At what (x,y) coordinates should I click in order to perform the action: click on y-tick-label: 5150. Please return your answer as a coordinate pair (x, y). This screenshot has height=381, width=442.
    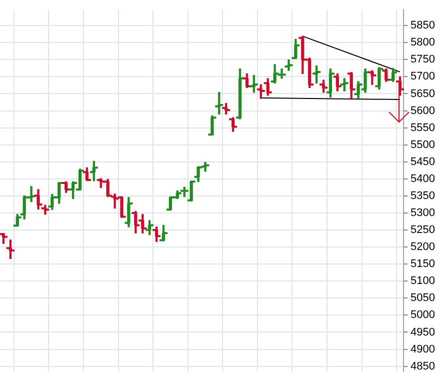
    Looking at the image, I should click on (423, 264).